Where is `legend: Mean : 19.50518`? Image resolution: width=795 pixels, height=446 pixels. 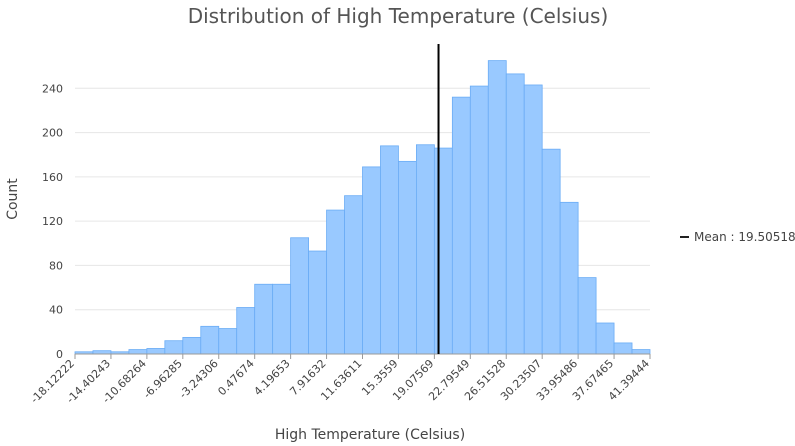 legend: Mean : 19.50518 is located at coordinates (737, 237).